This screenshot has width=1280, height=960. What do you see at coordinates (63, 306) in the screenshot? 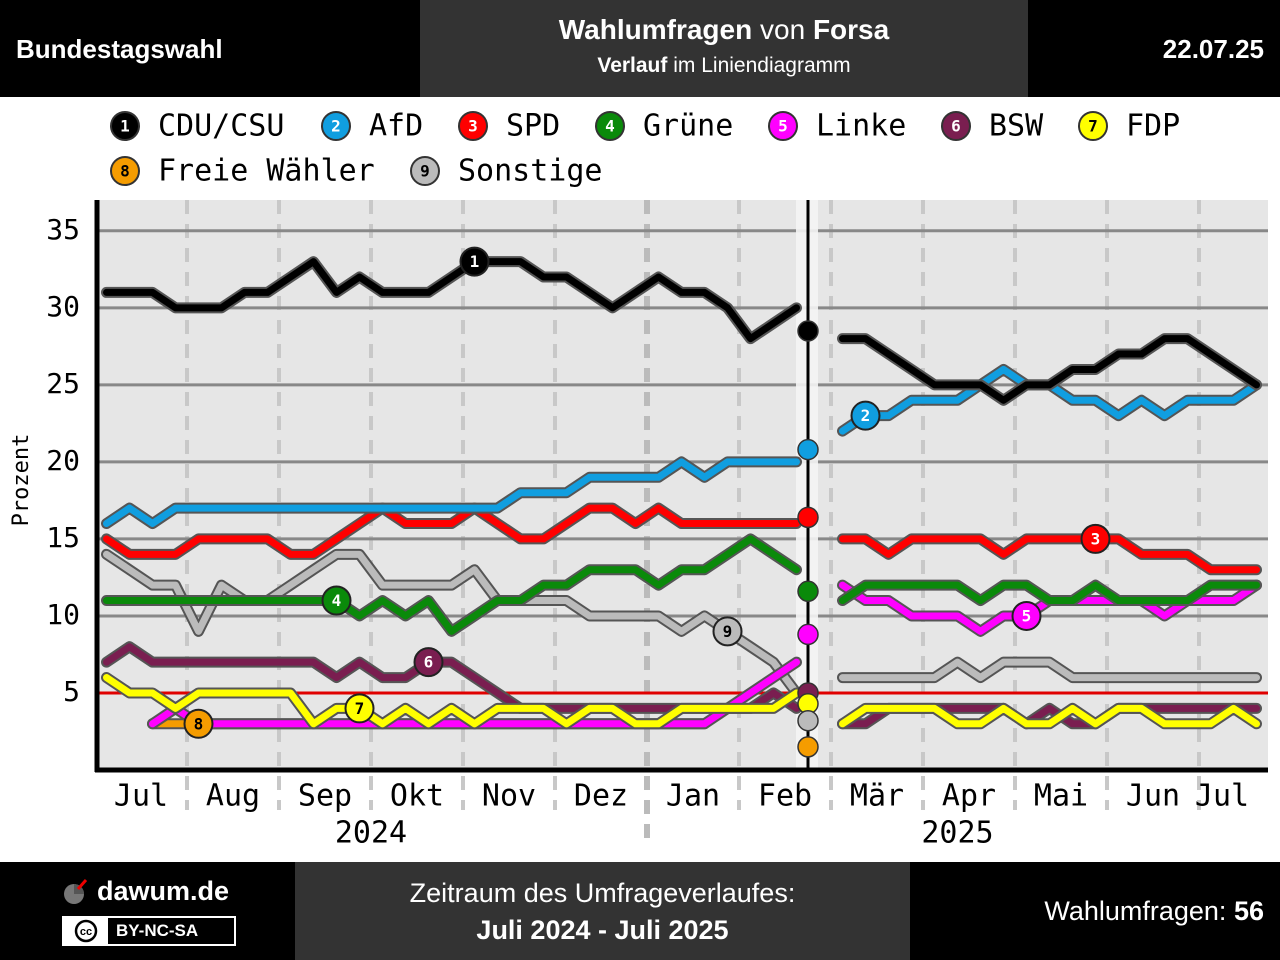
I see `y-tick-label: 30` at bounding box center [63, 306].